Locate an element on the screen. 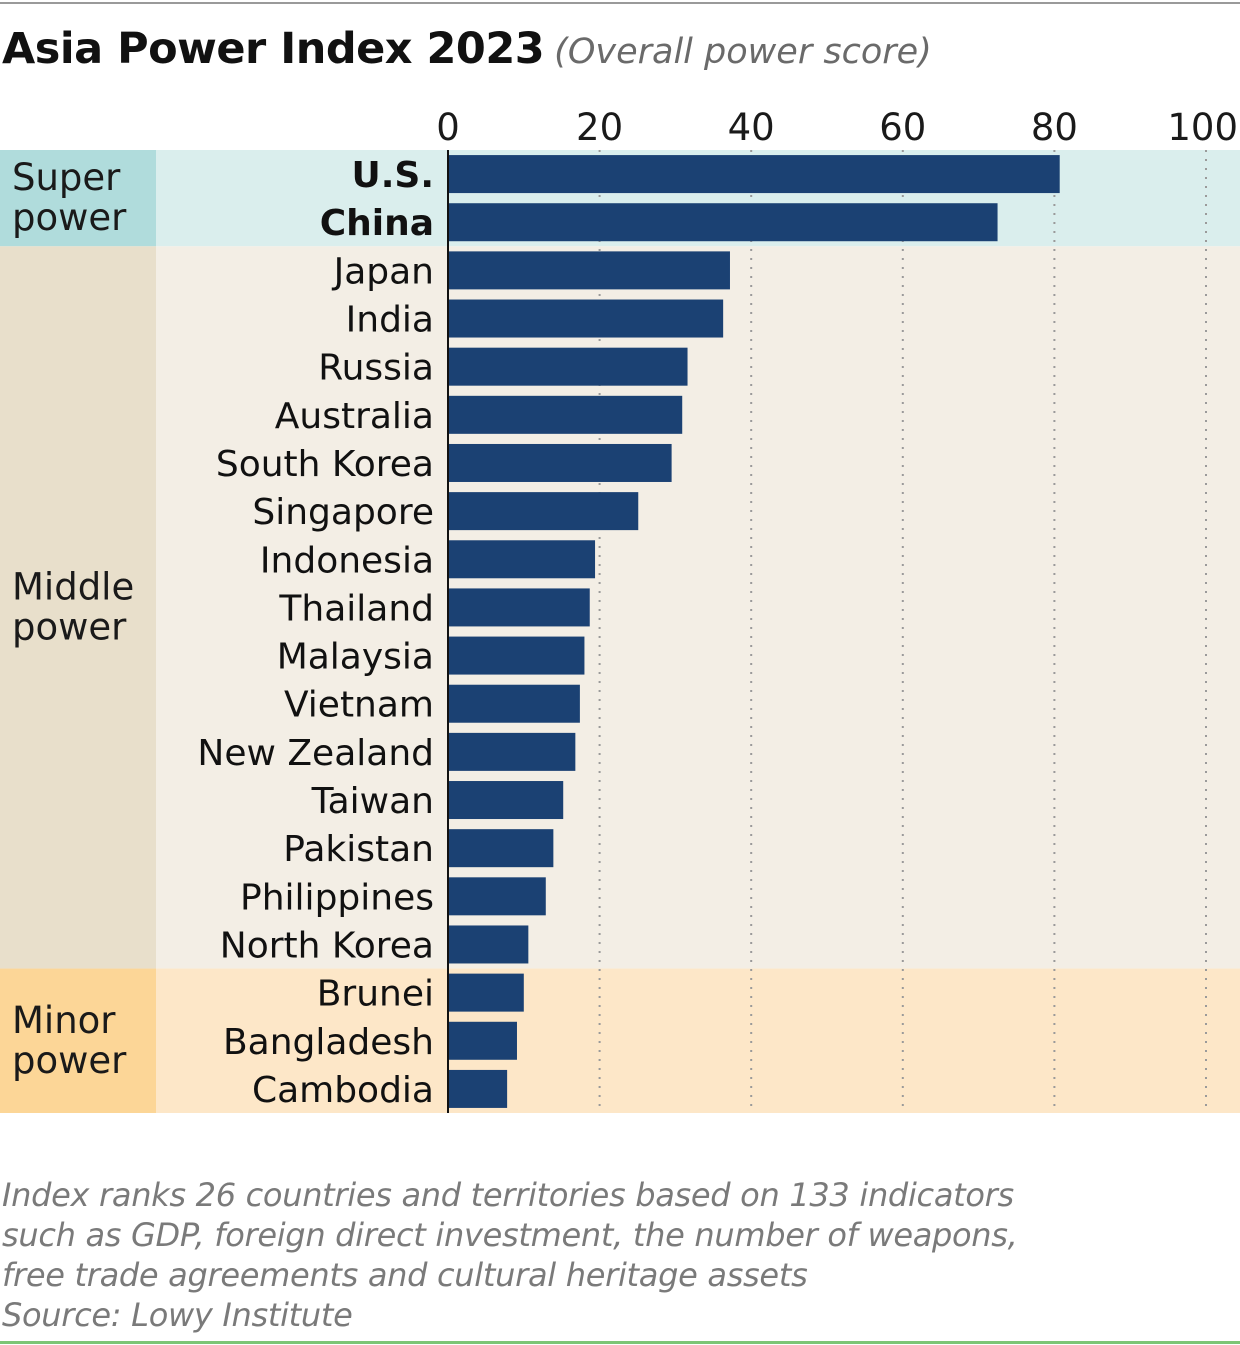  category-label-brunei: Brunei is located at coordinates (375, 994).